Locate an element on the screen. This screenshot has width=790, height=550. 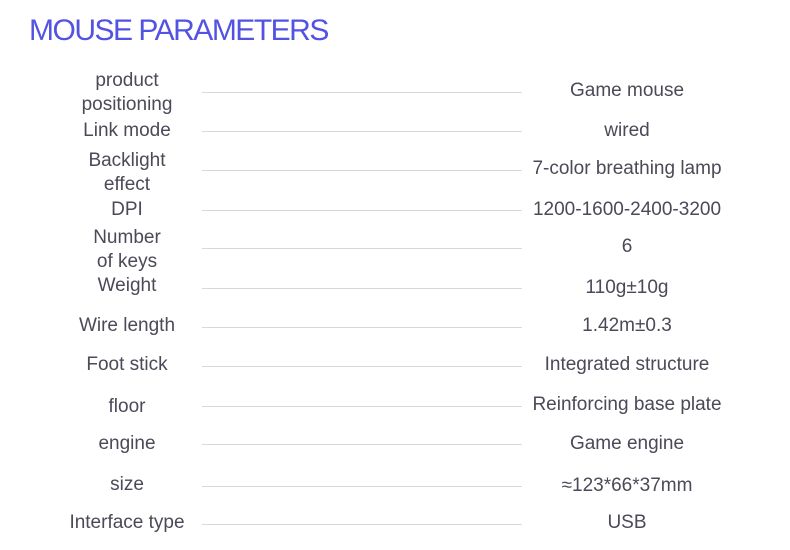
spec-value: 110g±10g is located at coordinates (627, 287).